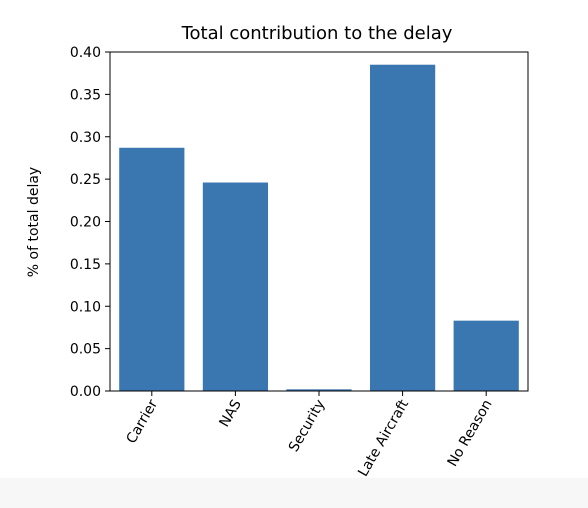 Image resolution: width=588 pixels, height=508 pixels. Describe the element at coordinates (486, 355) in the screenshot. I see `bar-no-reason` at that location.